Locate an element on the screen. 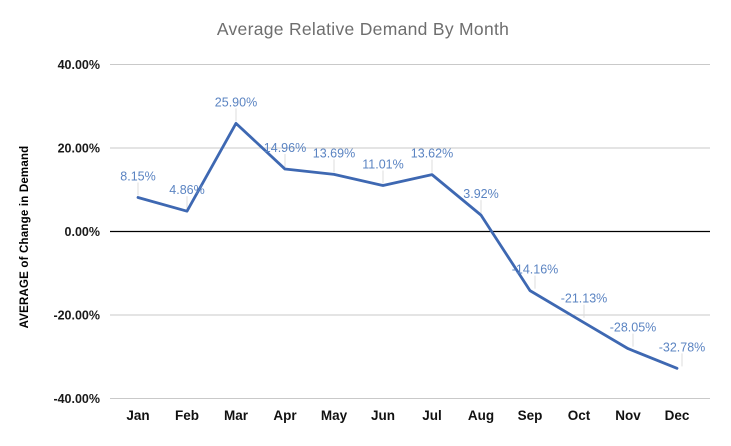 The height and width of the screenshot is (446, 731). chart-title: Average Relative Demand By Month is located at coordinates (363, 29).